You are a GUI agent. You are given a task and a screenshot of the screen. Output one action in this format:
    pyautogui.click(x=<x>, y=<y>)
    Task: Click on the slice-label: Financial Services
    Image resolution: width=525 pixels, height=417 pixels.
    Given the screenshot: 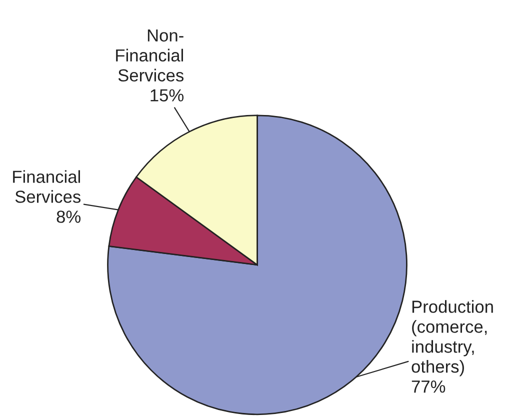 What is the action you would take?
    pyautogui.click(x=47, y=186)
    